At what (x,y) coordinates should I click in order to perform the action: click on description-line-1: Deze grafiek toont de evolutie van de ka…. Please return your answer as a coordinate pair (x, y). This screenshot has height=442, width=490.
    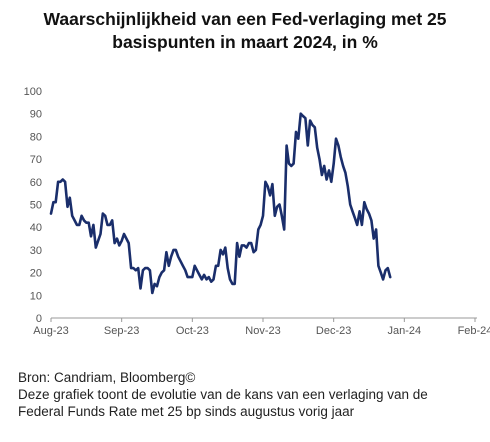
    Looking at the image, I should click on (223, 394).